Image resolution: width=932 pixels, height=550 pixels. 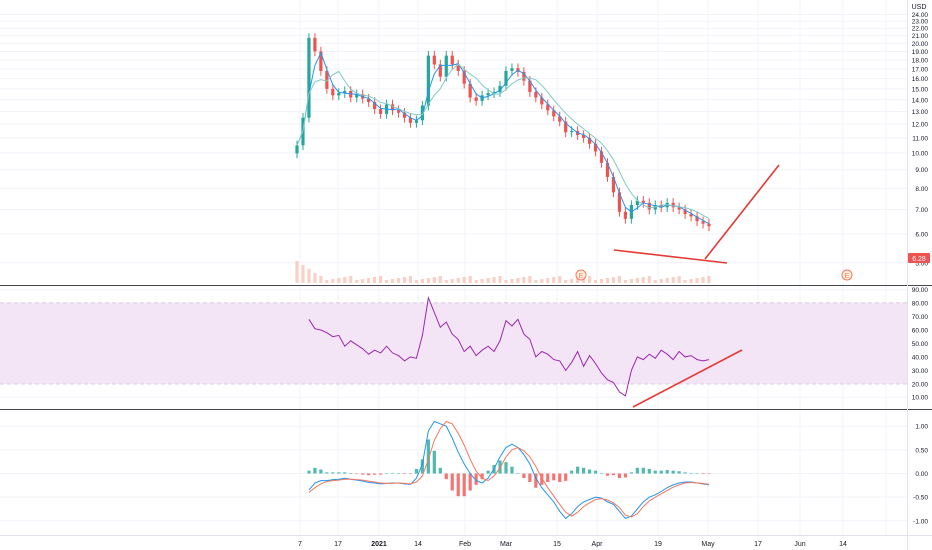 I want to click on rsi-tick-label: 60.00, so click(x=920, y=331).